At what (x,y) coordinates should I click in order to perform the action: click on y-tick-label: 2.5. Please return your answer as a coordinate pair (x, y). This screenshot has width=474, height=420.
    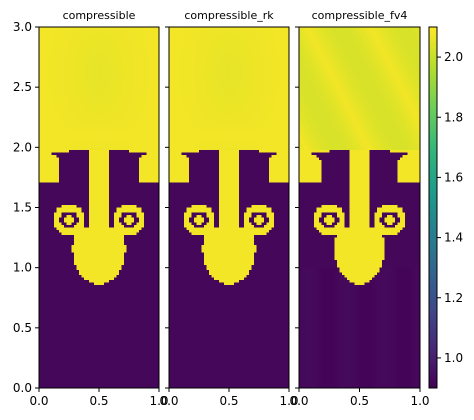
    Looking at the image, I should click on (22, 87).